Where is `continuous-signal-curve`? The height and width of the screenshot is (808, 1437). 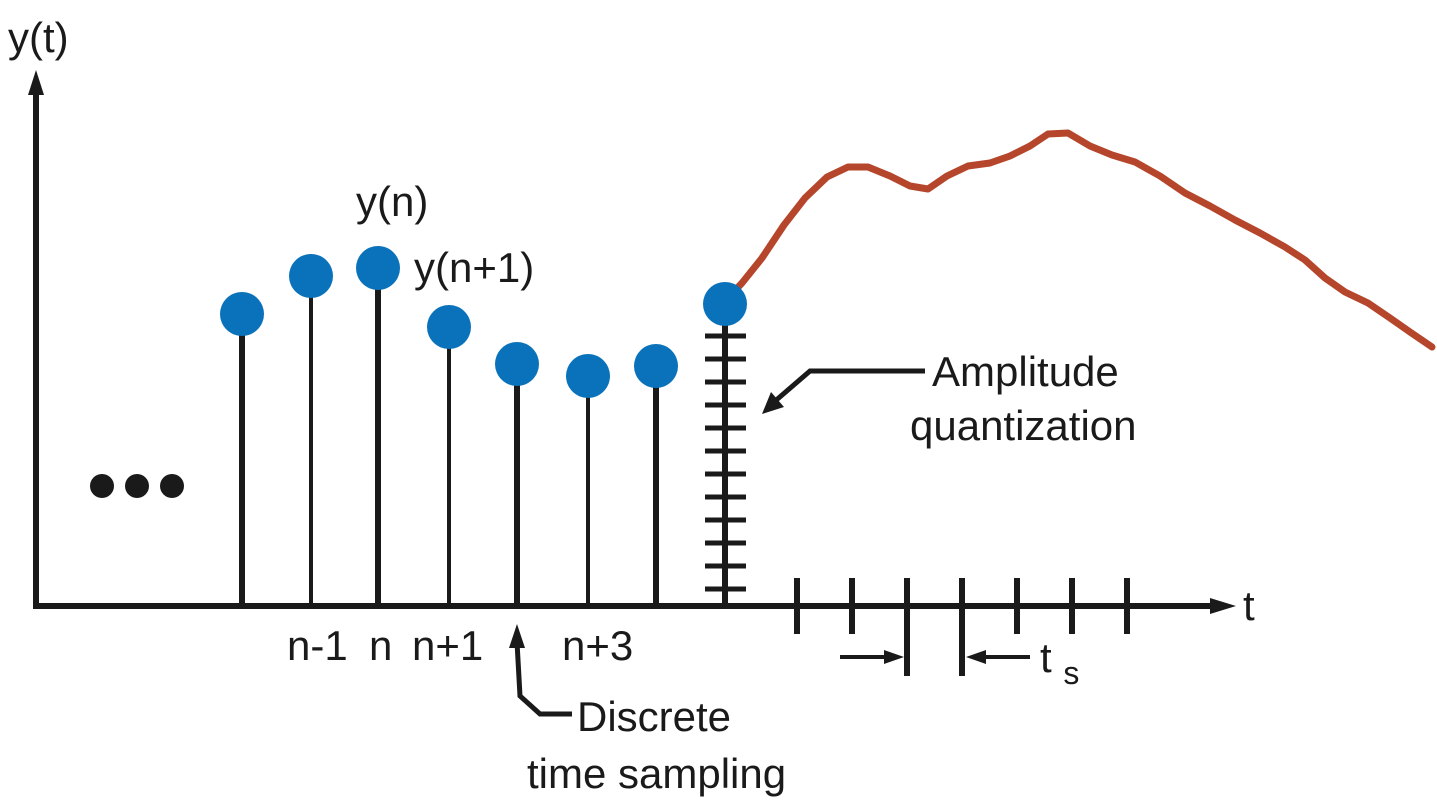
continuous-signal-curve is located at coordinates (1079, 240).